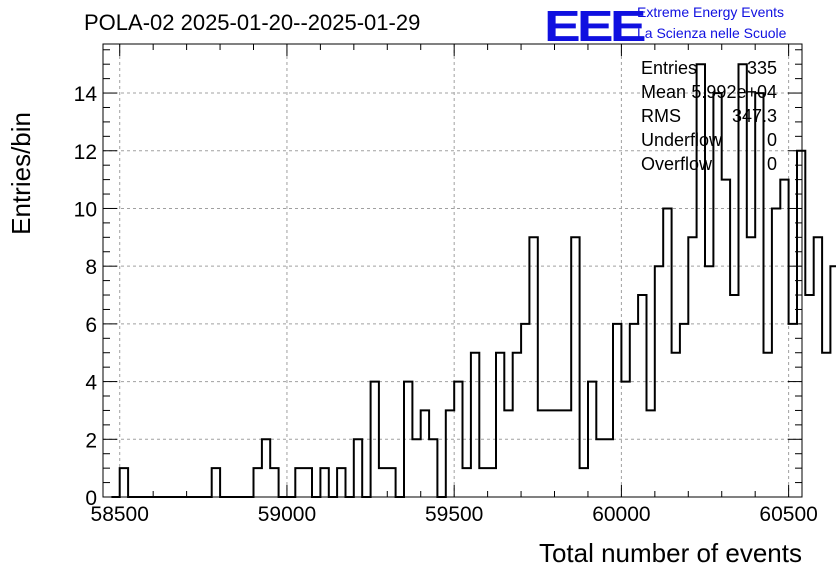 This screenshot has height=572, width=836. What do you see at coordinates (287, 514) in the screenshot?
I see `x-tick-label: 59000` at bounding box center [287, 514].